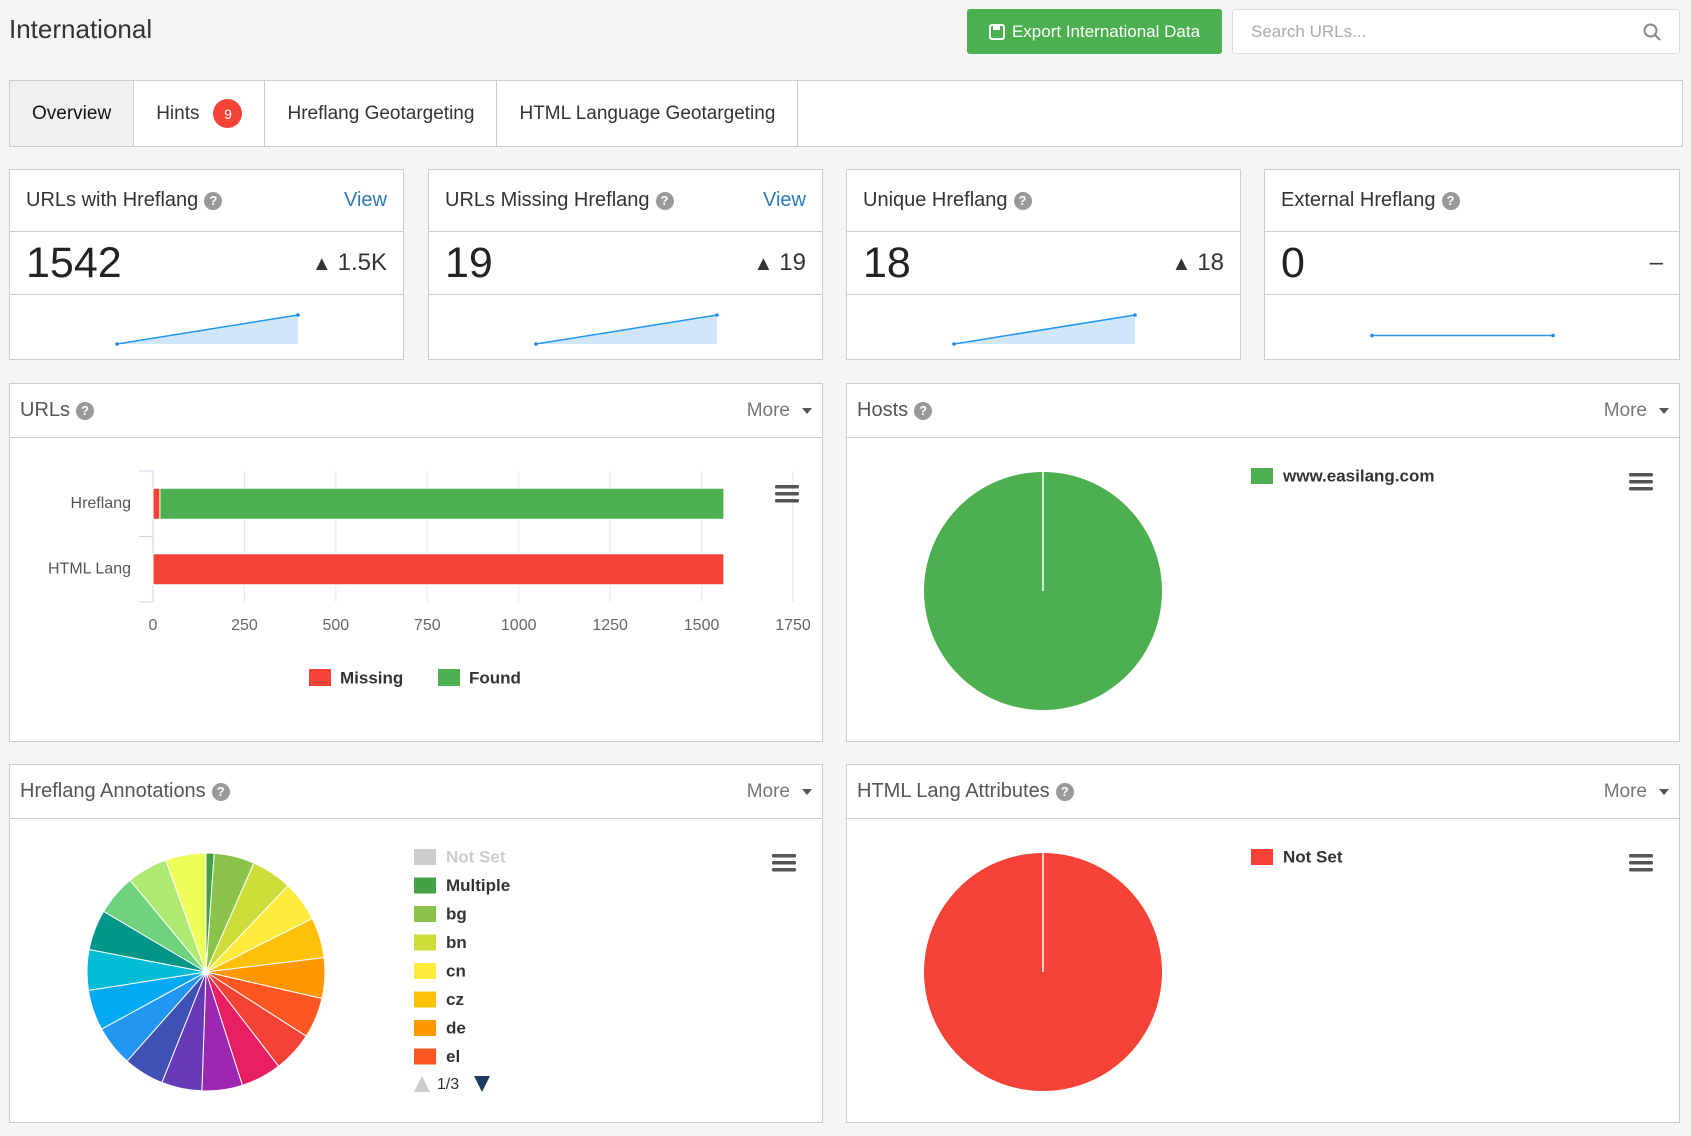  Describe the element at coordinates (1263, 792) in the screenshot. I see `panel-header: HTML Lang Attributes? More` at that location.